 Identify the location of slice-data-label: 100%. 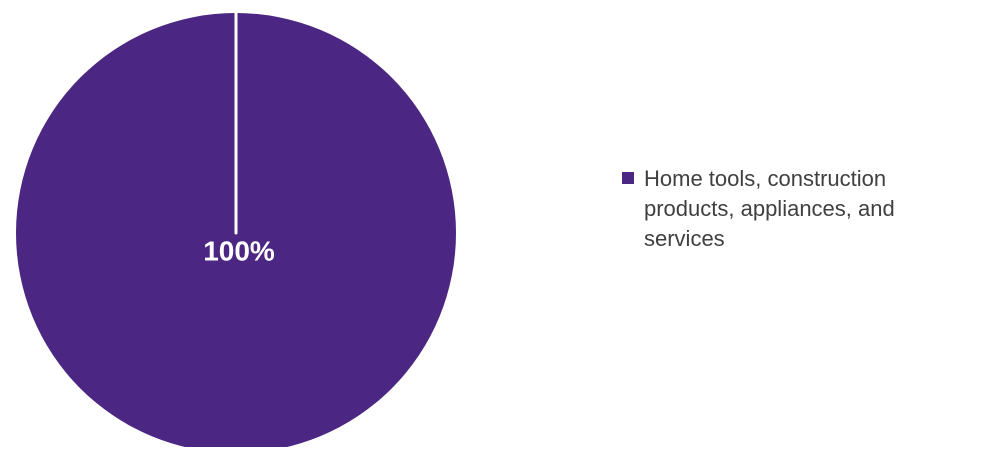
(239, 250).